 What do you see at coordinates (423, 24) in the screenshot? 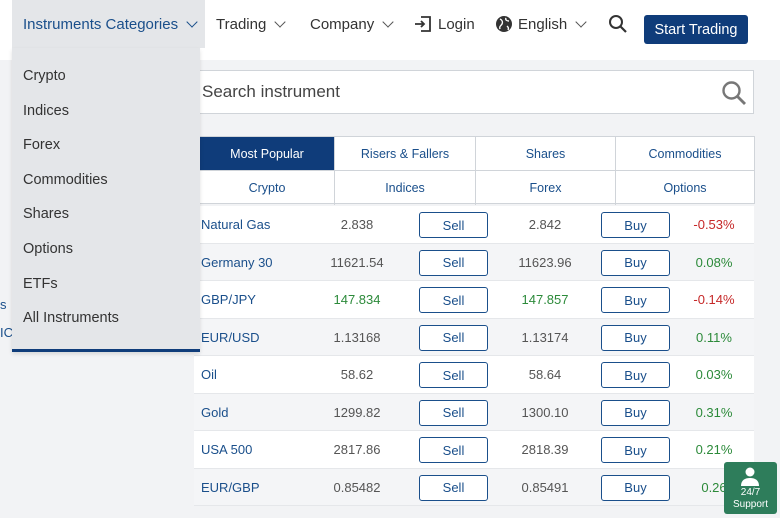
I see `login-icon` at bounding box center [423, 24].